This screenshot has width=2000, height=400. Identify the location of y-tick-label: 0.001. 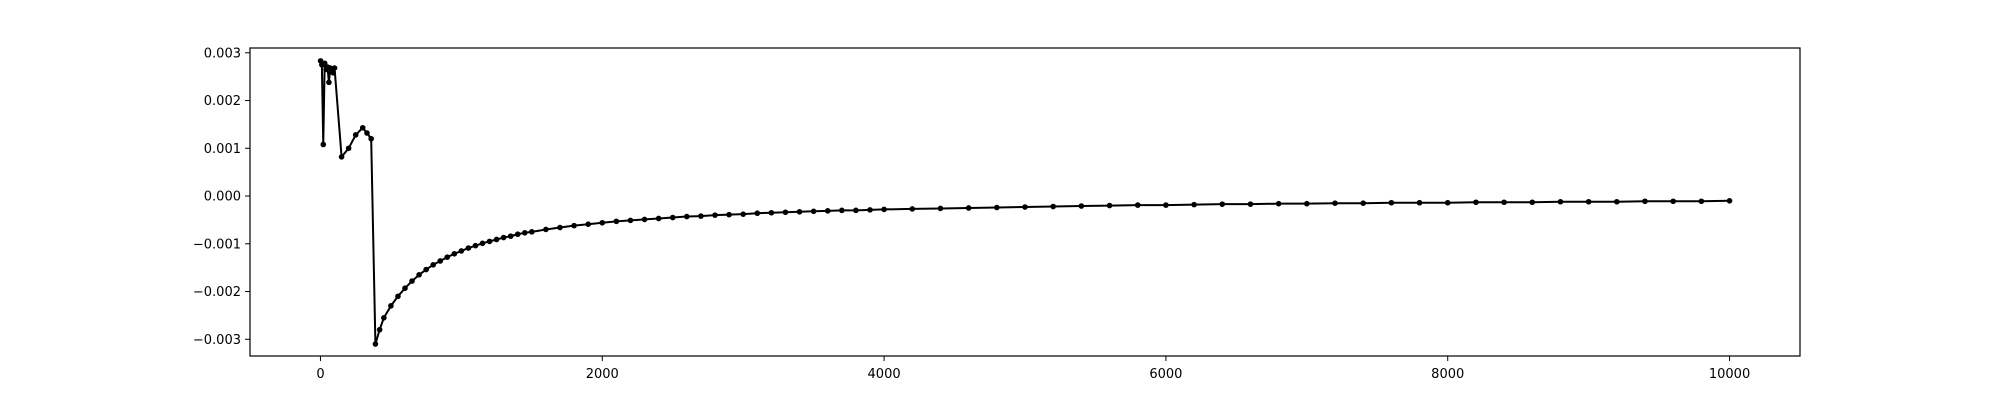
(222, 149).